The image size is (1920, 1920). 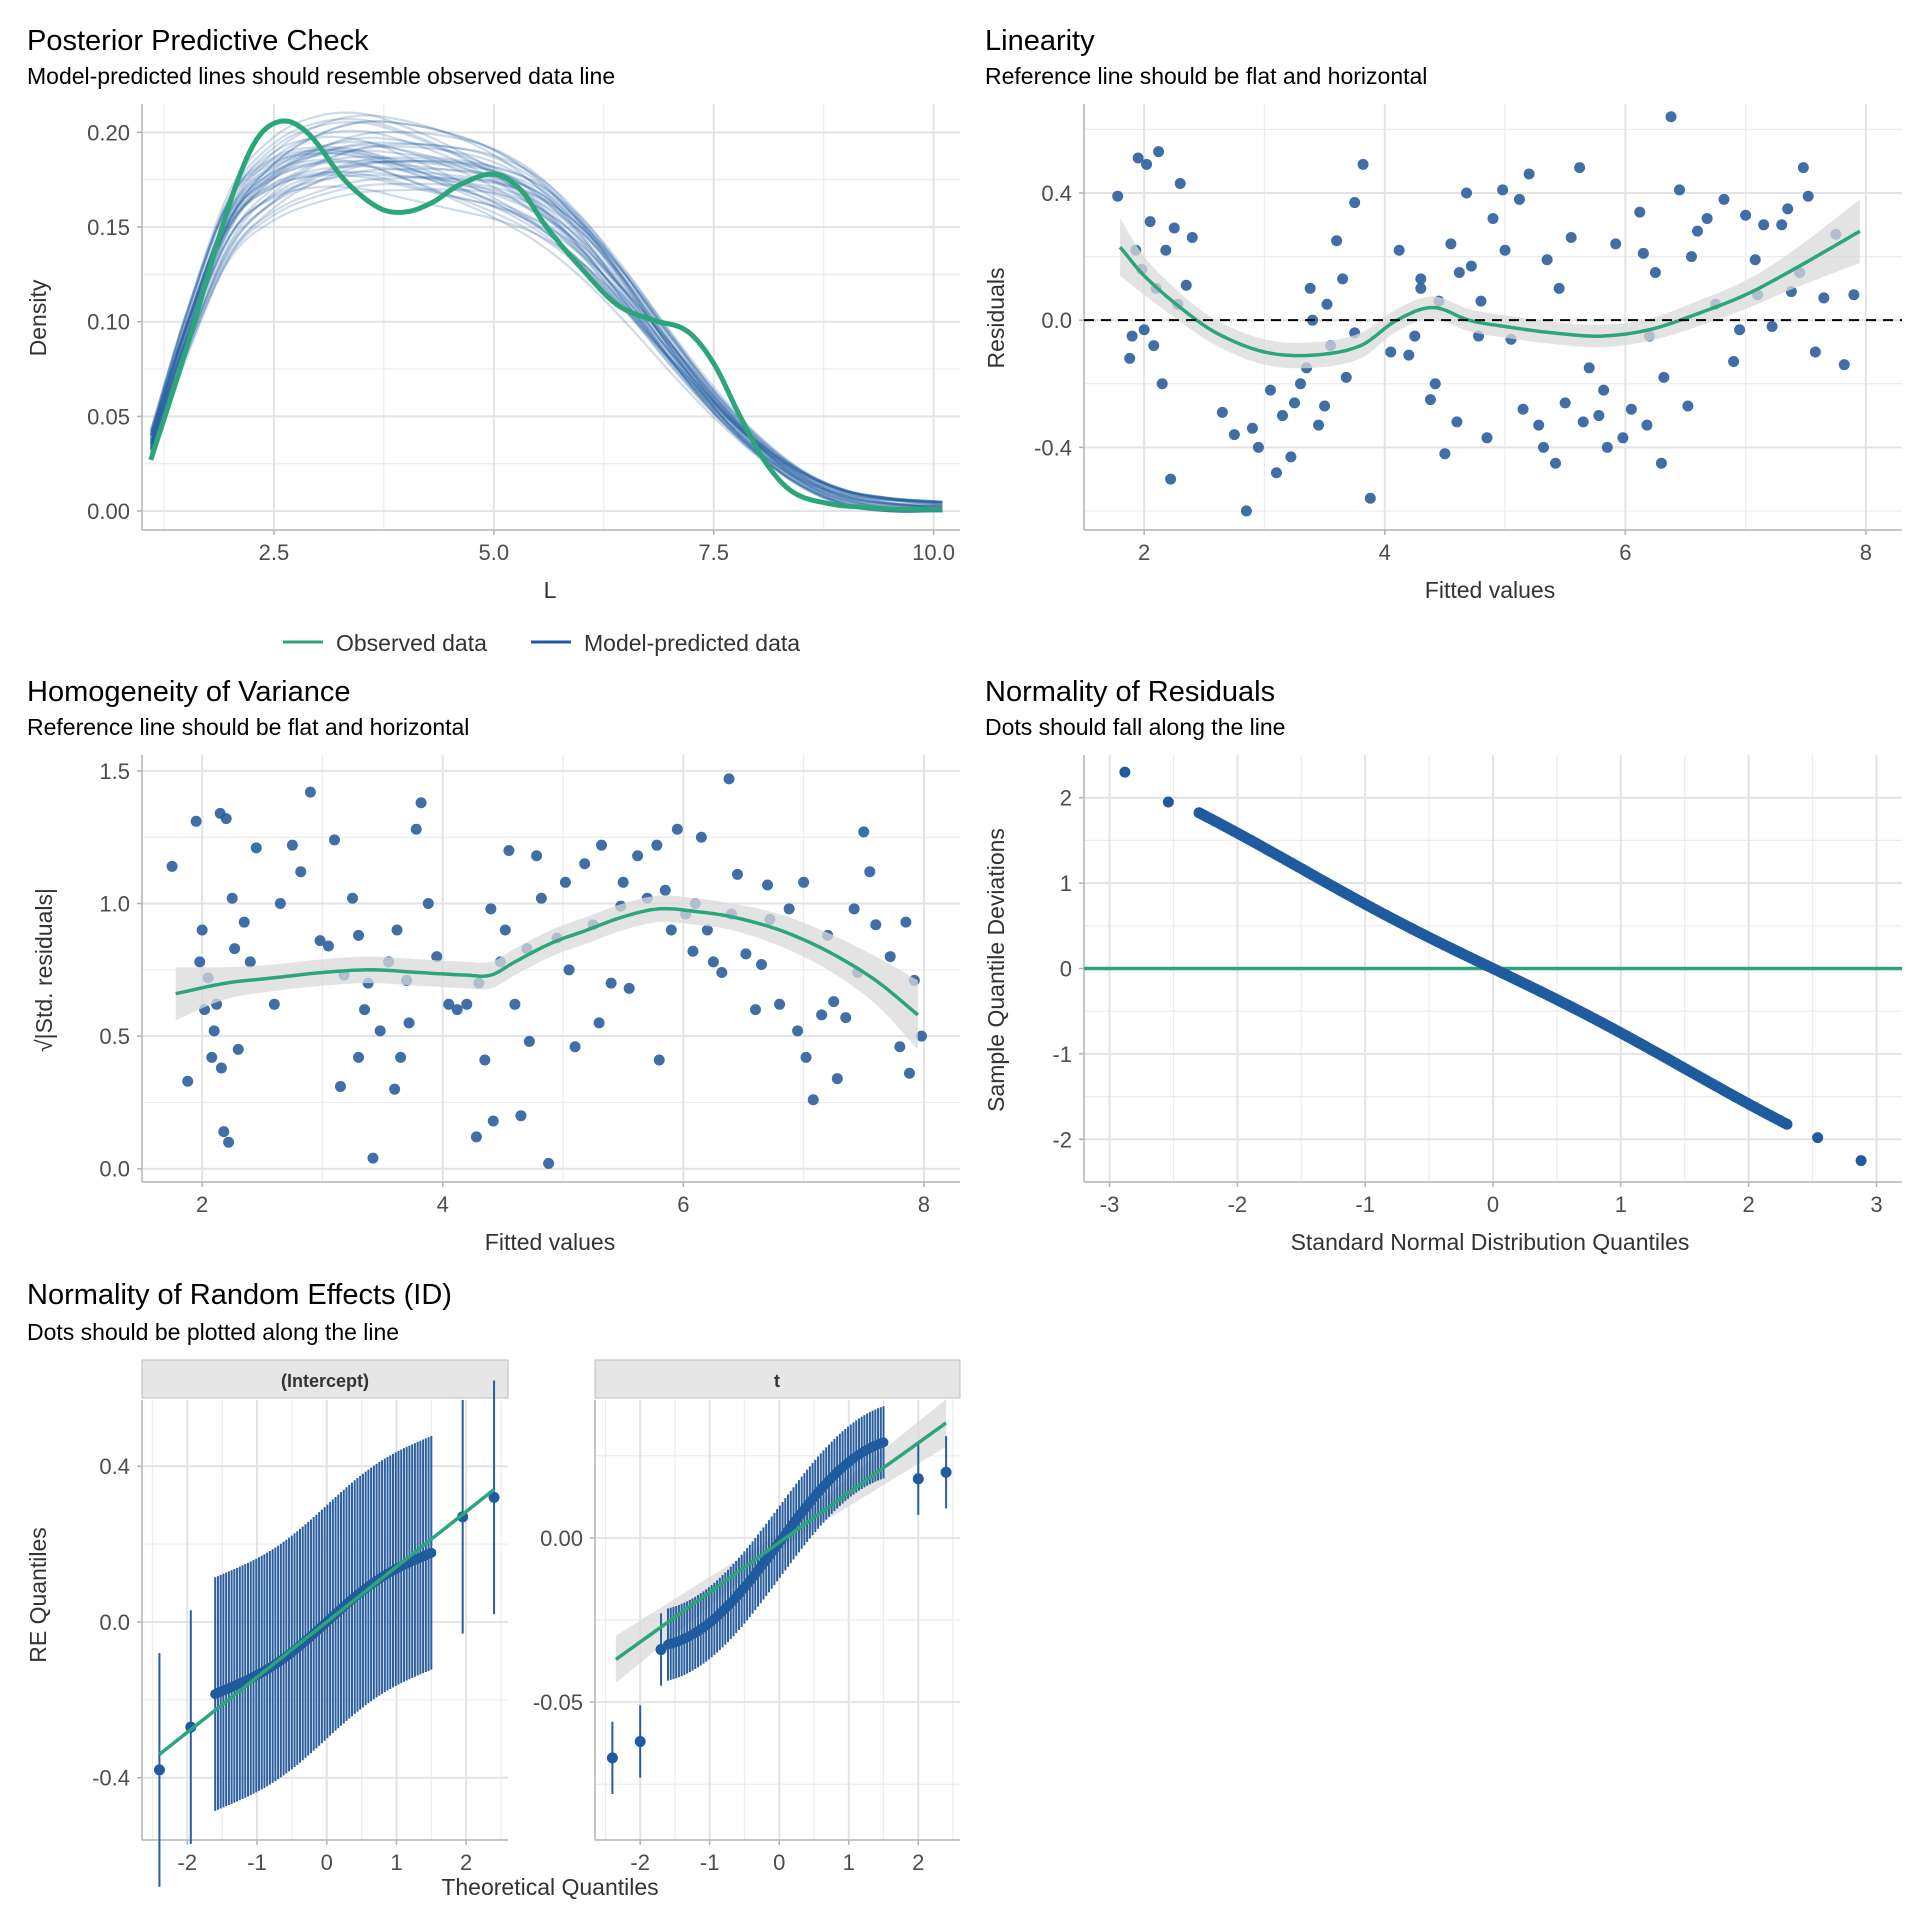 I want to click on x-tick-label: 8, so click(x=924, y=1204).